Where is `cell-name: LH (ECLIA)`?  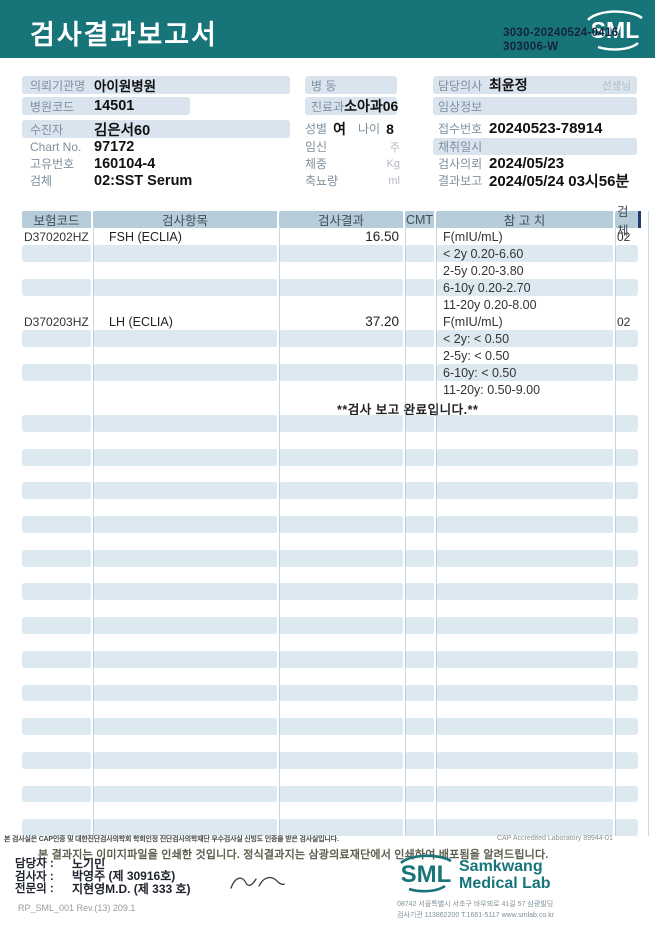 cell-name: LH (ECLIA) is located at coordinates (141, 321).